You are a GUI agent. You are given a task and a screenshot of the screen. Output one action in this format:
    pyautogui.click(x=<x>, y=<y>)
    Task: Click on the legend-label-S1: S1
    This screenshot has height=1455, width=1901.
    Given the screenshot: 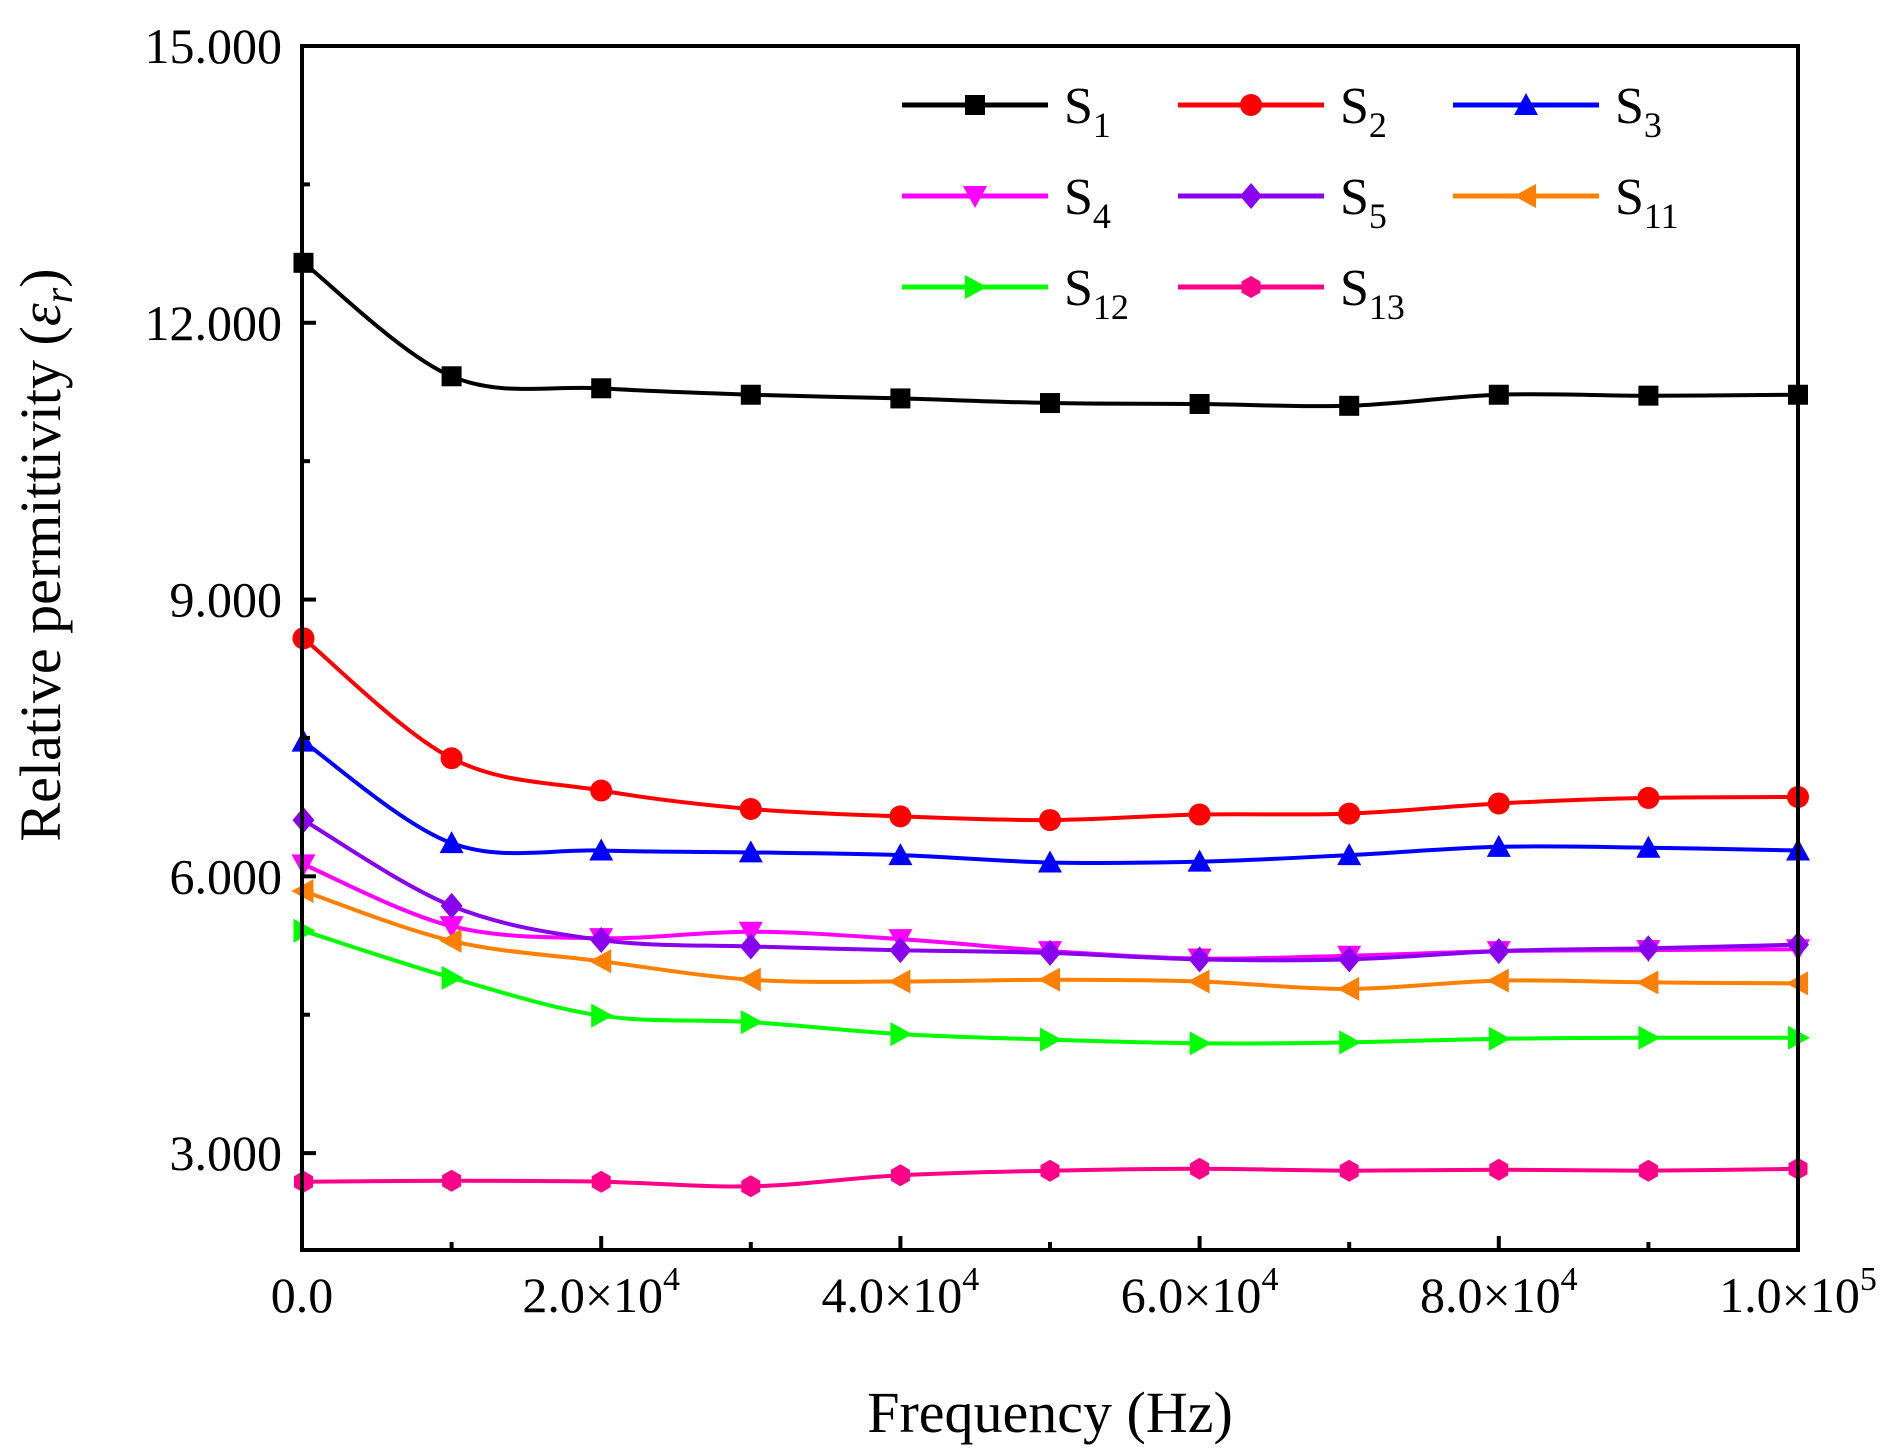 What is the action you would take?
    pyautogui.click(x=1087, y=111)
    